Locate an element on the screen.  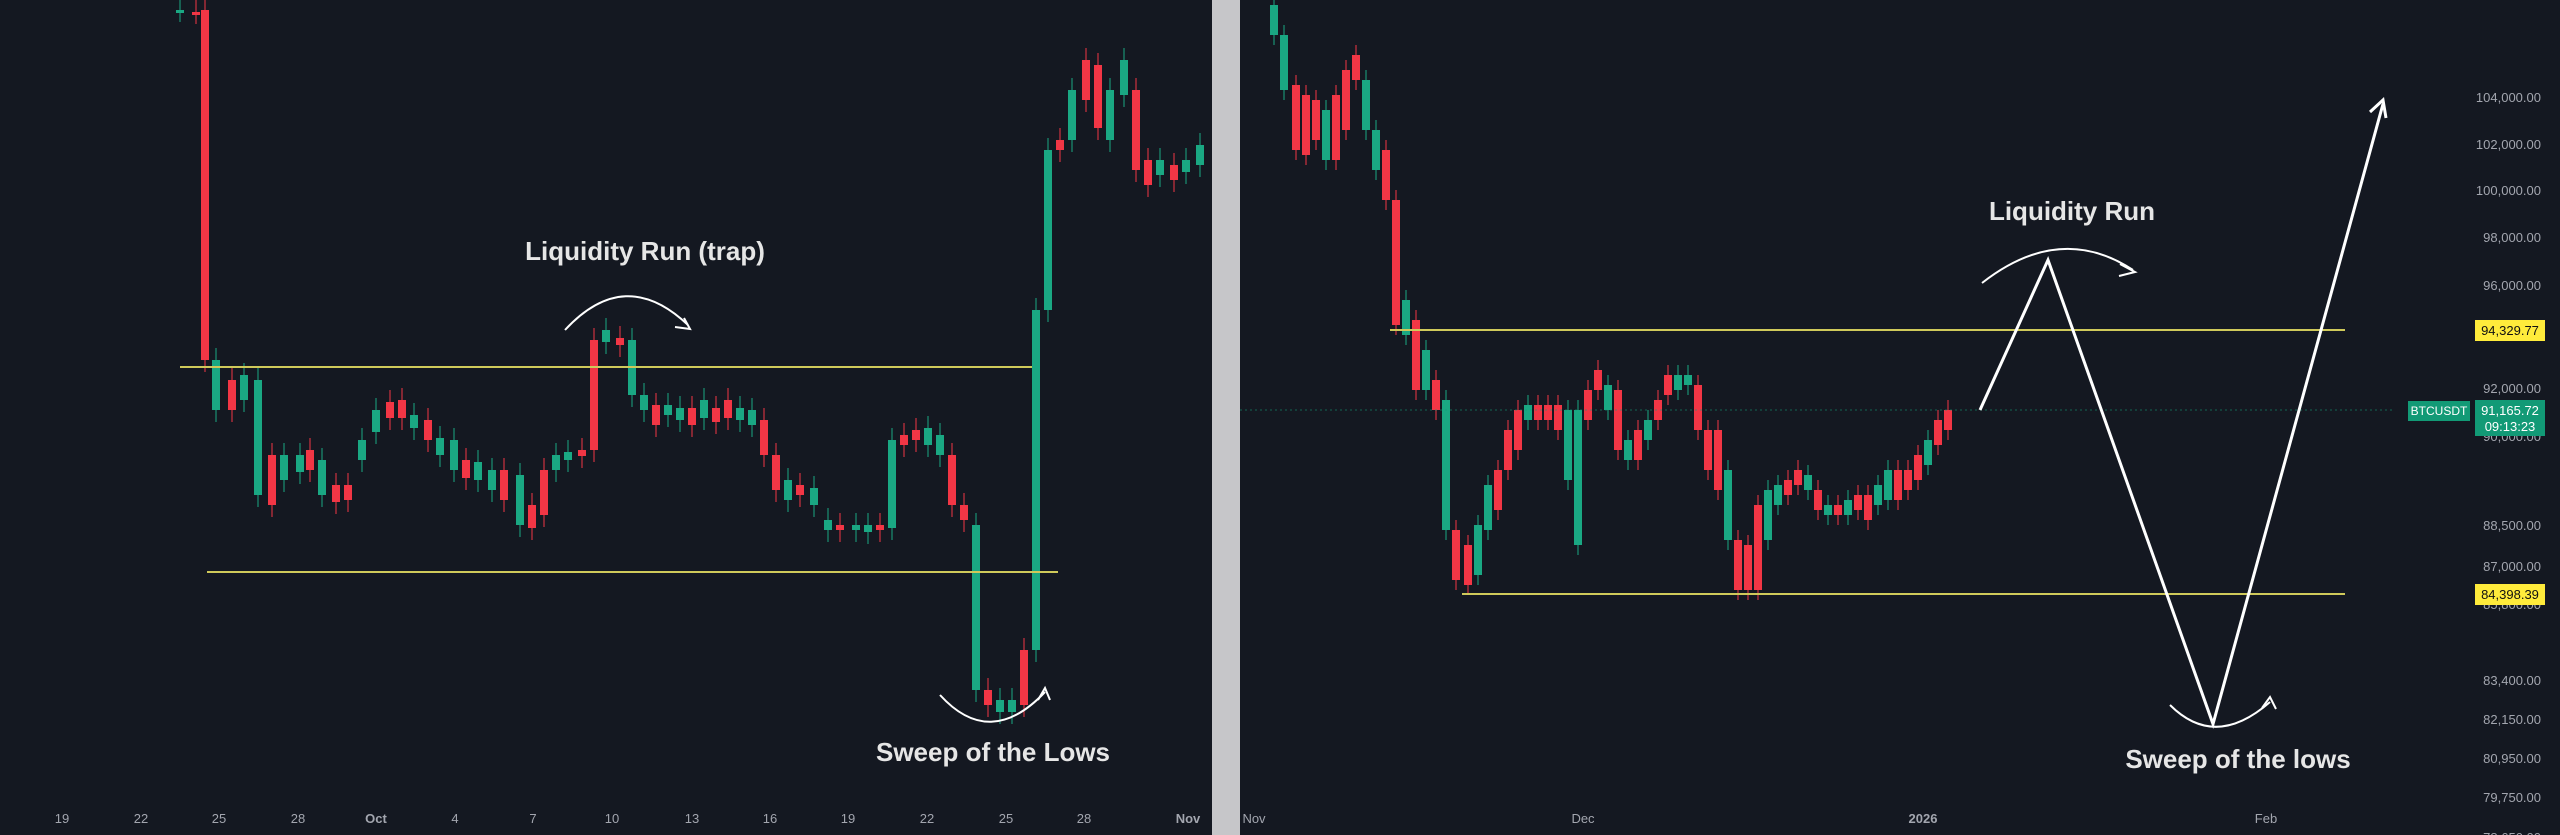
symbol-tag-text: BTCUSDT is located at coordinates (2439, 411).